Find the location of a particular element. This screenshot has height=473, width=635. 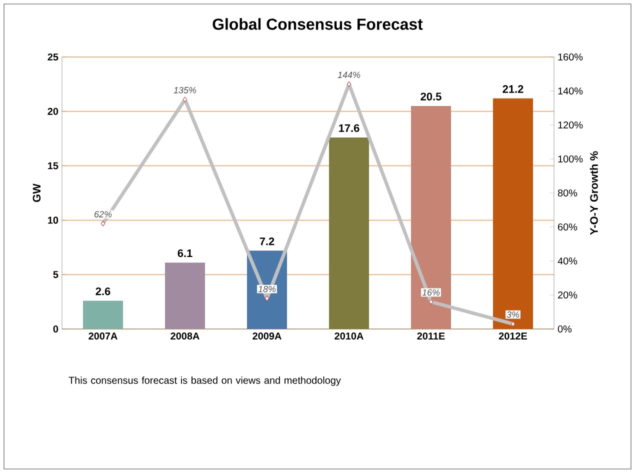

y2-tick-label: 40% is located at coordinates (568, 261).